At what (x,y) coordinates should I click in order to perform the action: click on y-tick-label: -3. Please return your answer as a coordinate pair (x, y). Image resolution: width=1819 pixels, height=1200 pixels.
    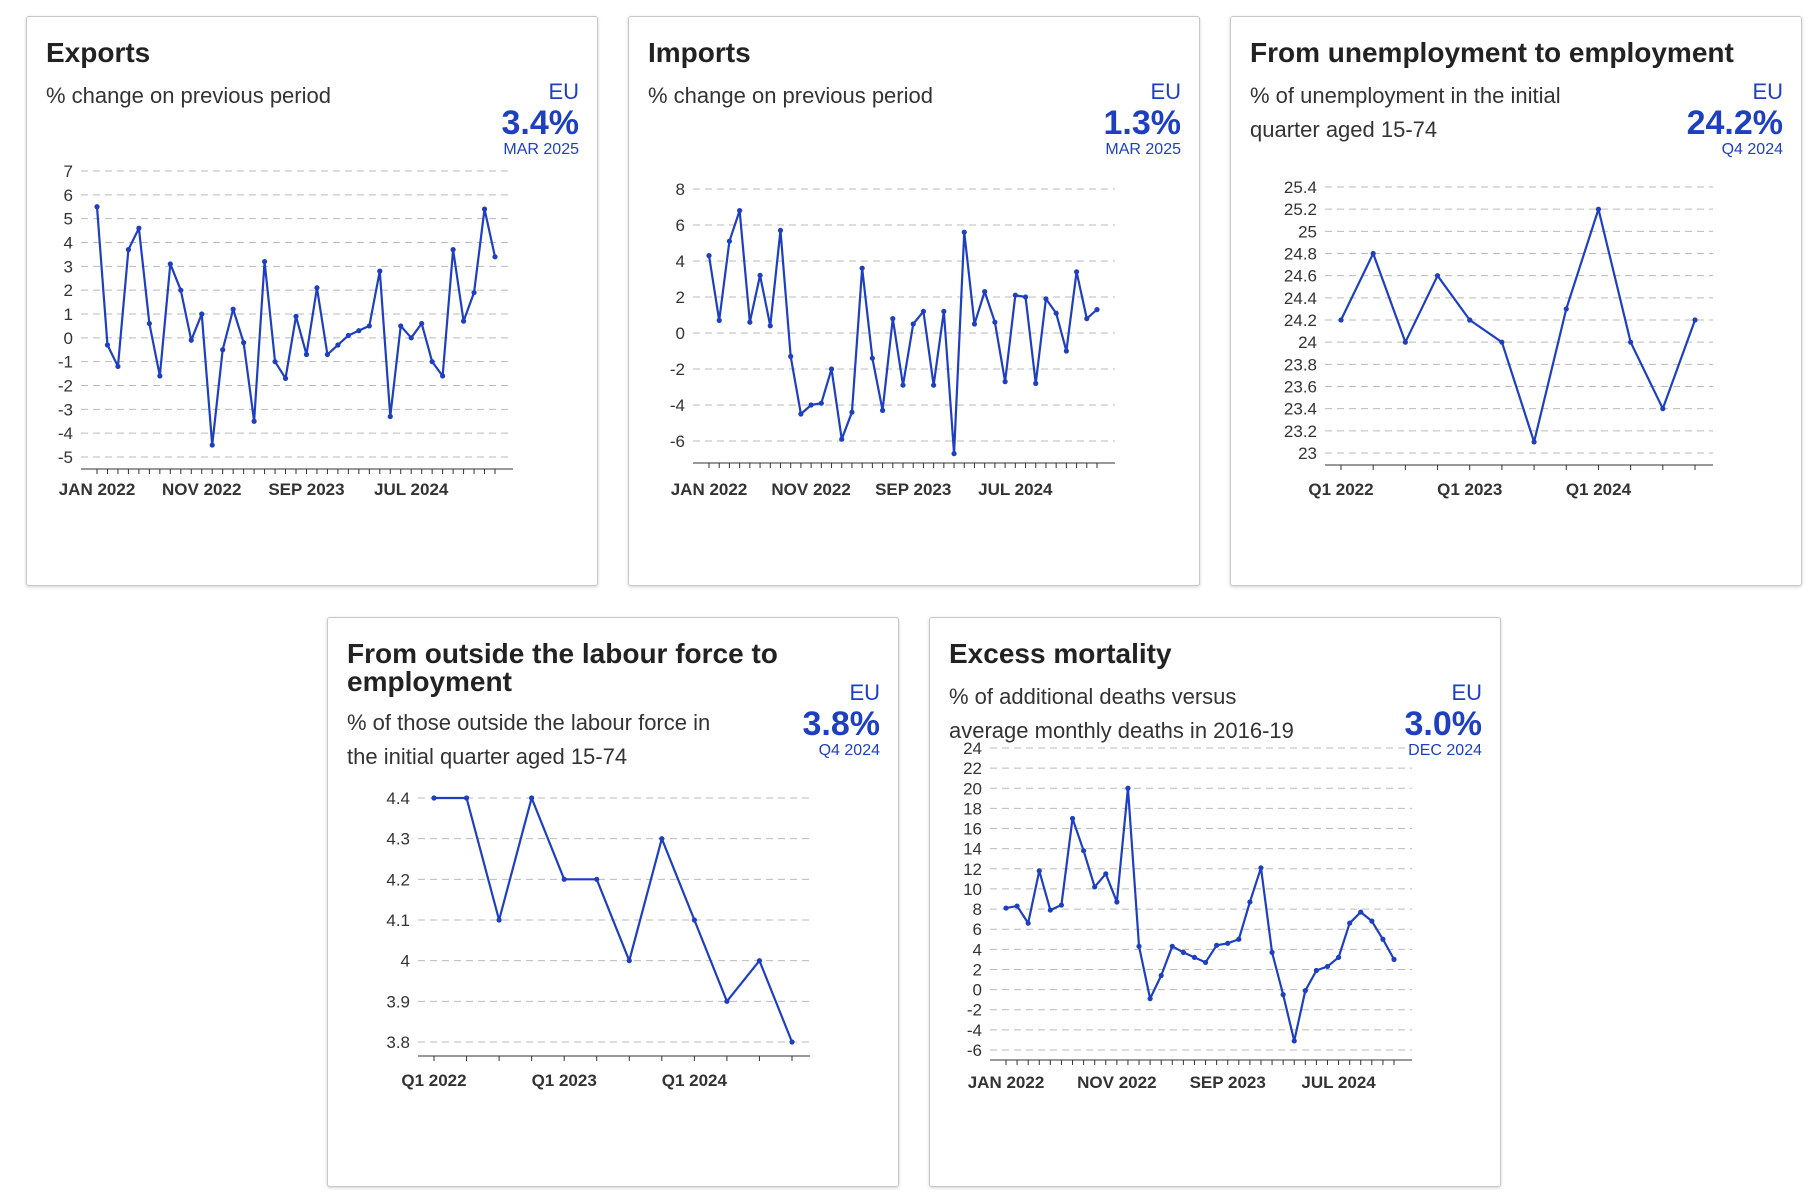
    Looking at the image, I should click on (65, 409).